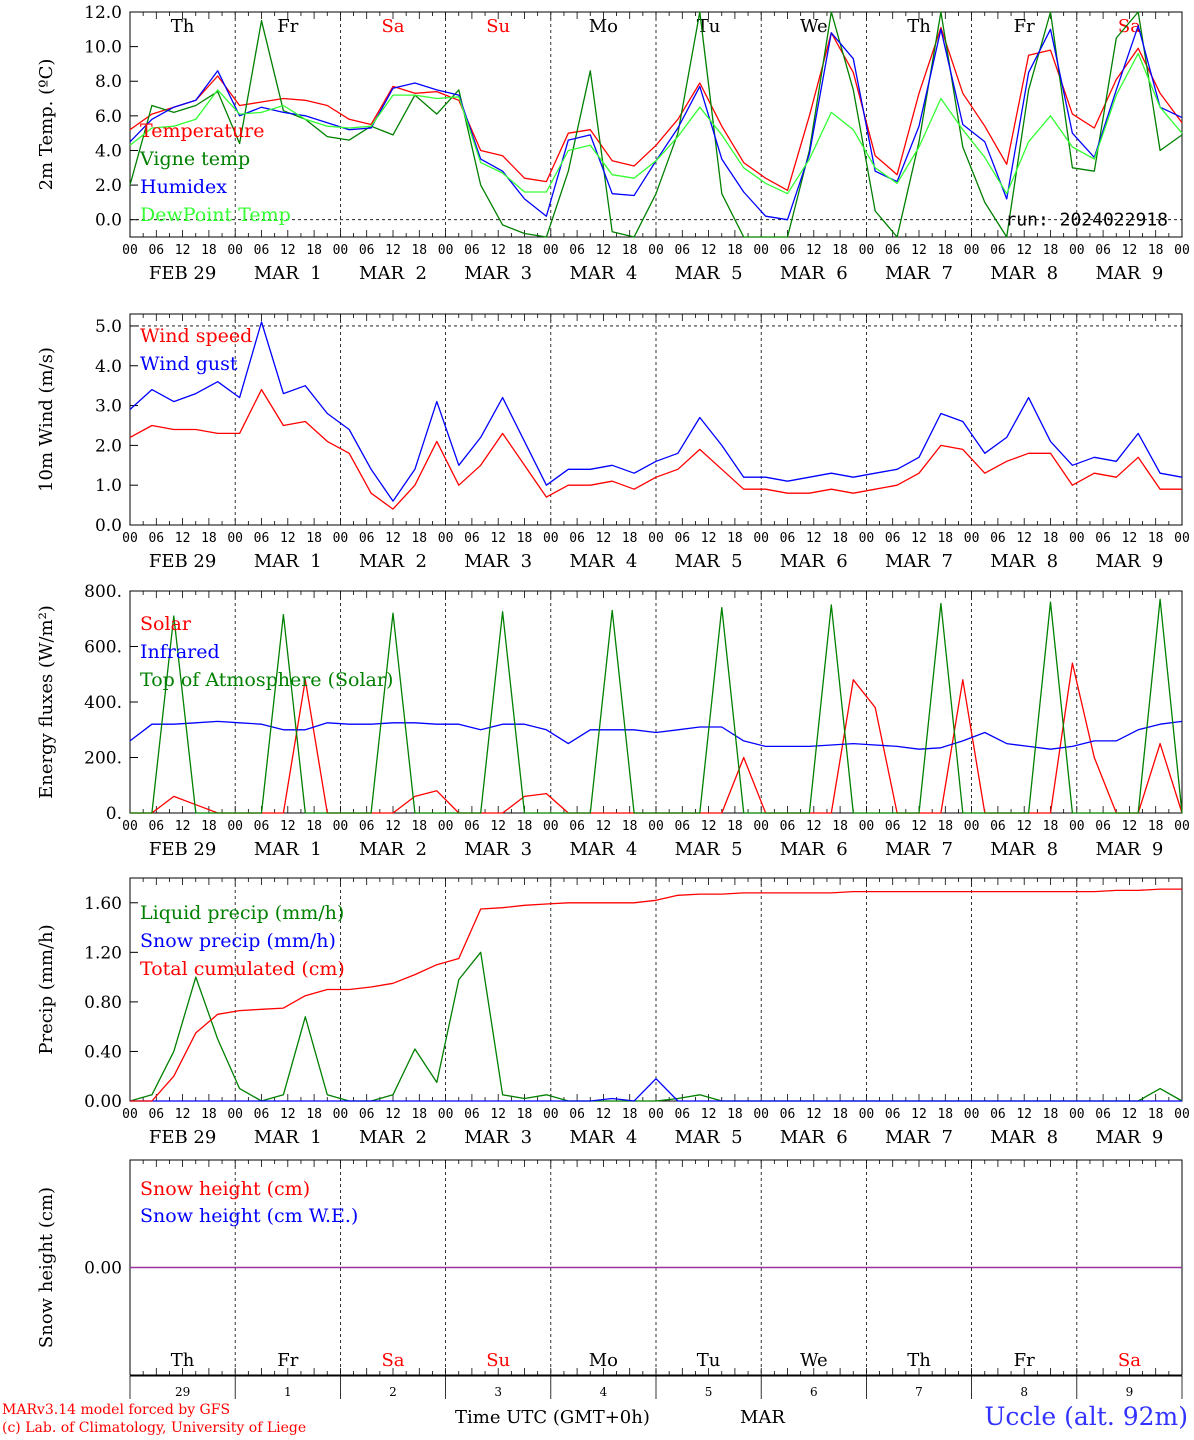  I want to click on legend-entry: Snow precip (mm/h), so click(238, 941).